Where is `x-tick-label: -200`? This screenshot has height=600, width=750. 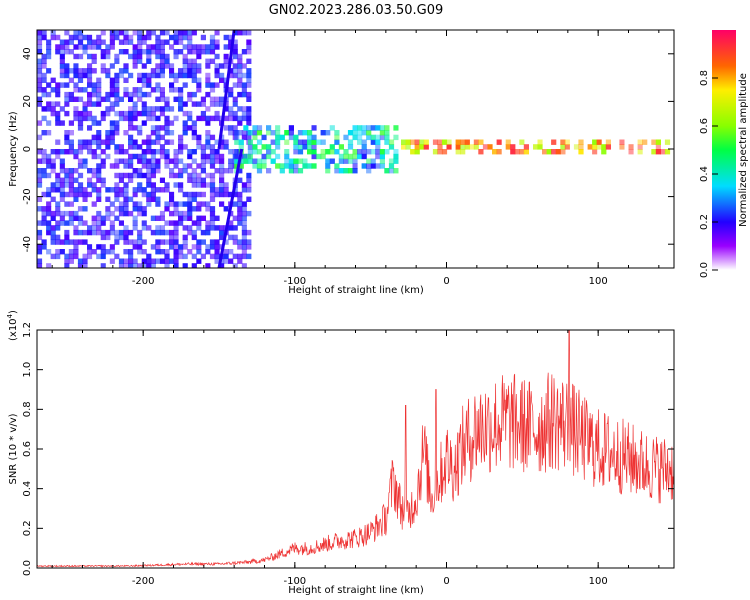
x-tick-label: -200 is located at coordinates (143, 281).